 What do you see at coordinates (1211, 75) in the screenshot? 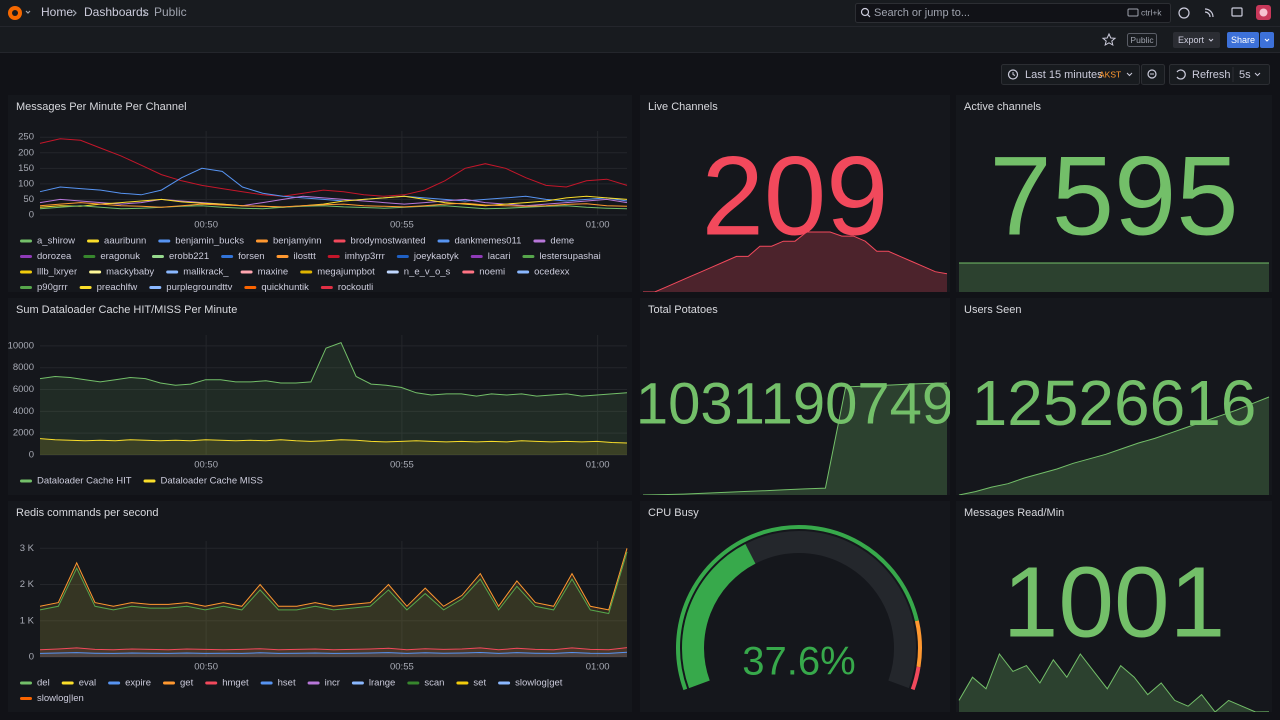
I see `refresh-label: Refresh` at bounding box center [1211, 75].